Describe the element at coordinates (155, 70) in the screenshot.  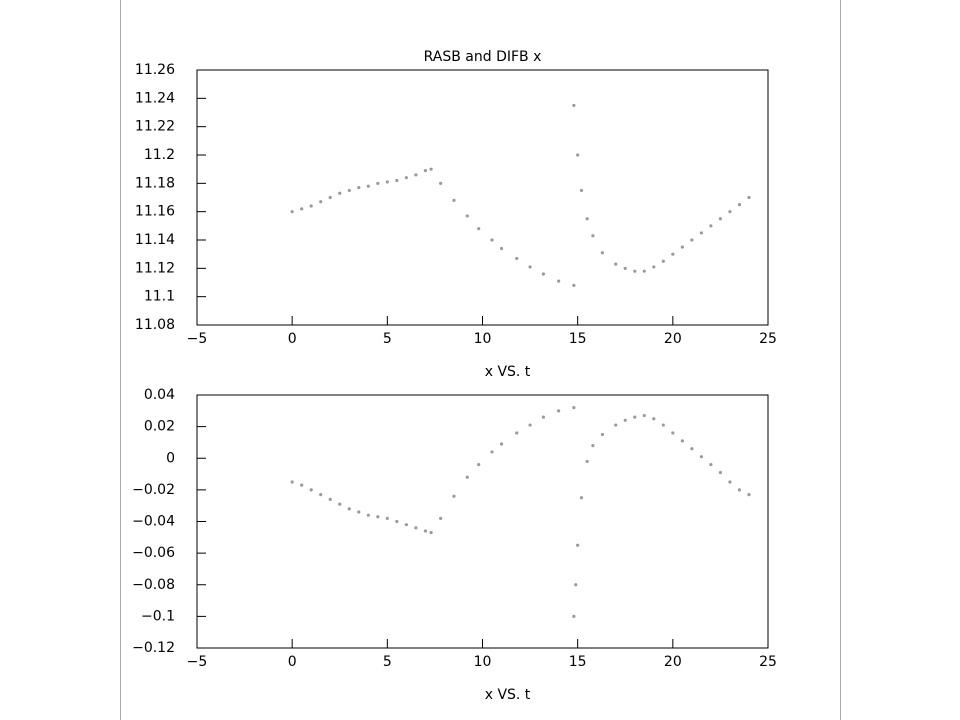
I see `y-tick-label: 11.26` at that location.